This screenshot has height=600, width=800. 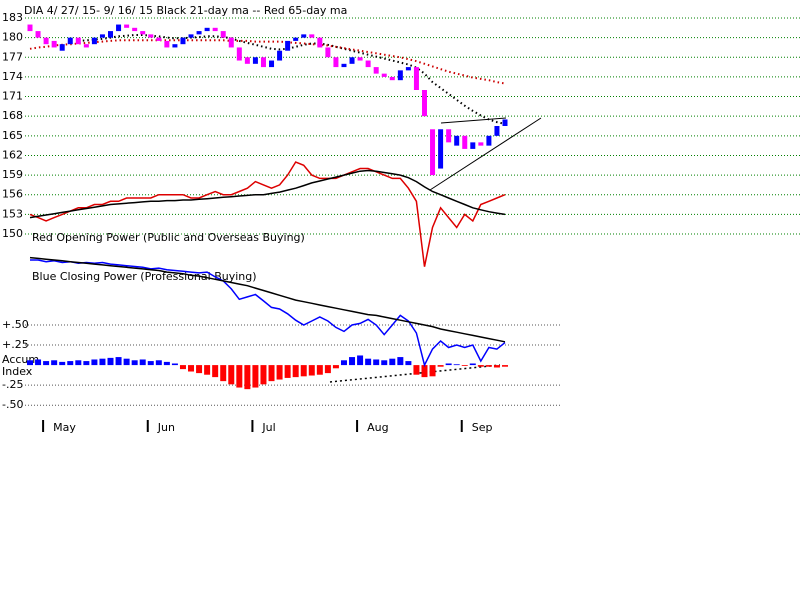 What do you see at coordinates (12, 174) in the screenshot?
I see `y-tick-label: 159` at bounding box center [12, 174].